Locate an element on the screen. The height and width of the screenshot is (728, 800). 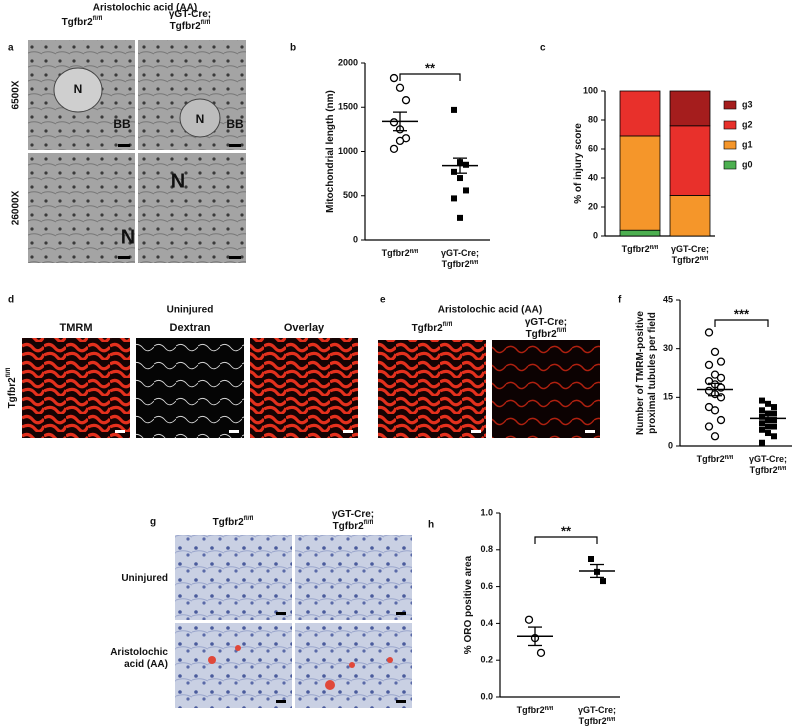
y-tick-label: 1500 is located at coordinates (348, 107).